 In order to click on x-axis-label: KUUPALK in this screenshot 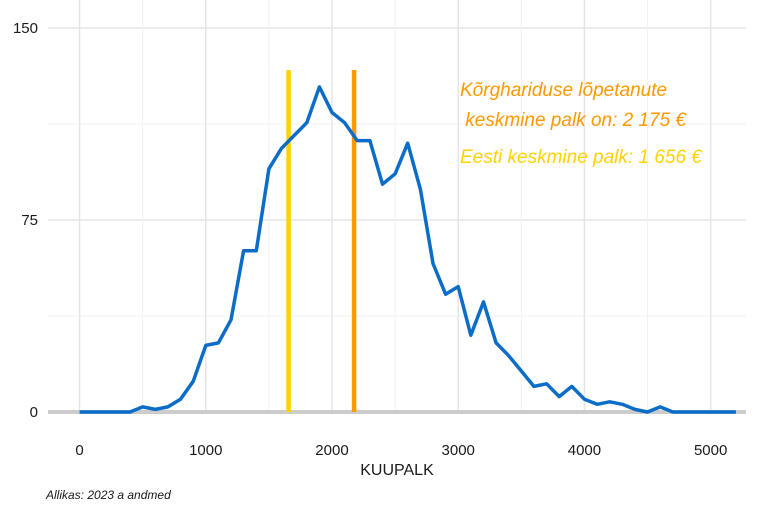, I will do `click(397, 470)`.